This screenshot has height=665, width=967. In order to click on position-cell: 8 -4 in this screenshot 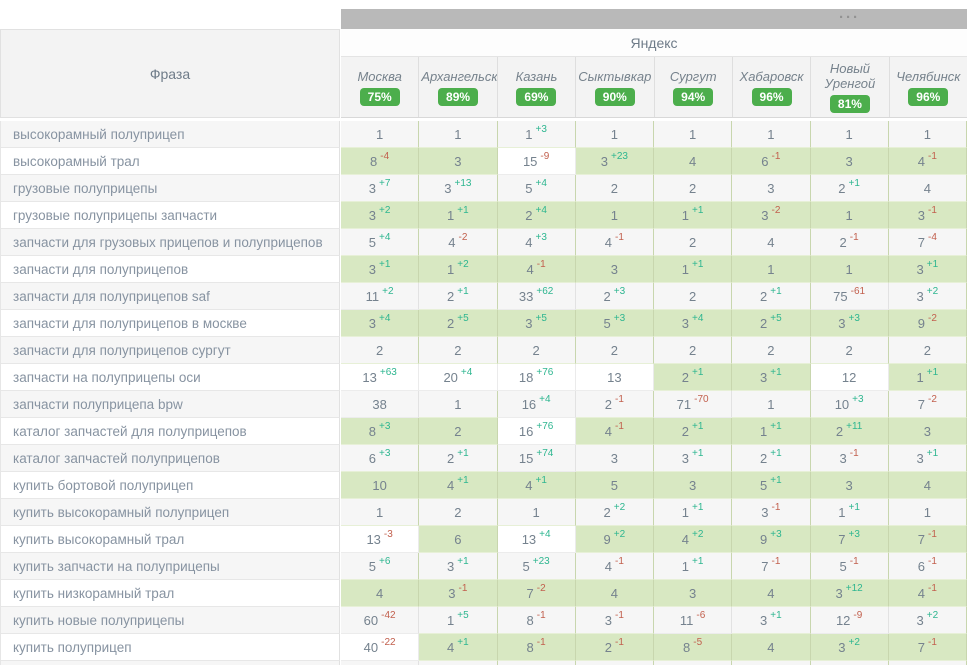, I will do `click(380, 161)`.